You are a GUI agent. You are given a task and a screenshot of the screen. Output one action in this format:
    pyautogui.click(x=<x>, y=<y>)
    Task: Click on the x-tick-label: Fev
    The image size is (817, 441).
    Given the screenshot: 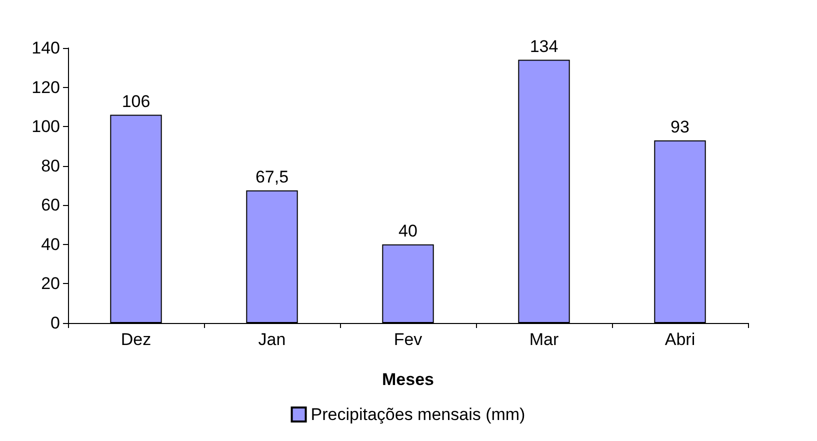 What is the action you would take?
    pyautogui.click(x=408, y=339)
    